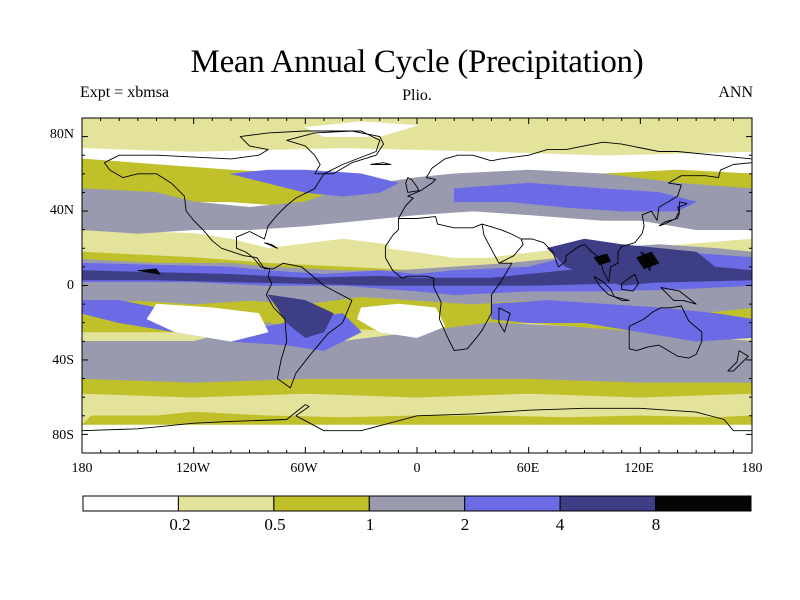  Describe the element at coordinates (417, 468) in the screenshot. I see `lon-label-0: 0` at that location.